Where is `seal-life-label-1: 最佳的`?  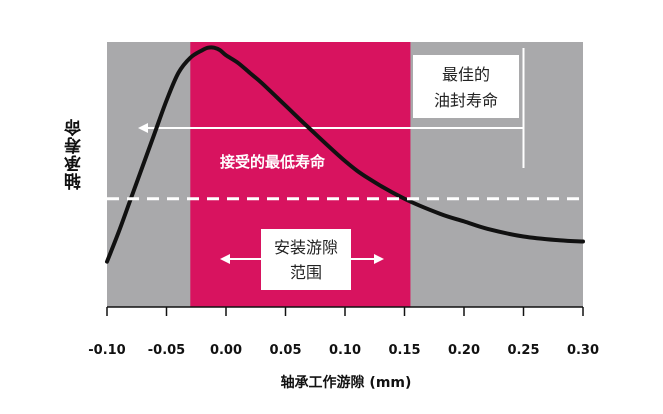 seal-life-label-1: 最佳的 is located at coordinates (466, 74).